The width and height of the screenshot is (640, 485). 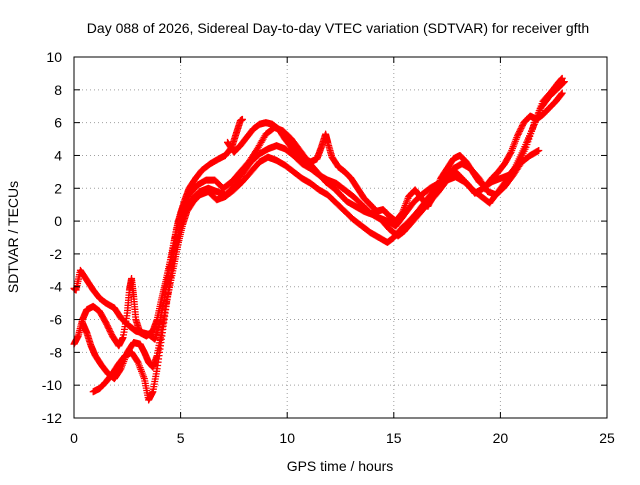 I want to click on y-tick-label: 2, so click(x=58, y=188).